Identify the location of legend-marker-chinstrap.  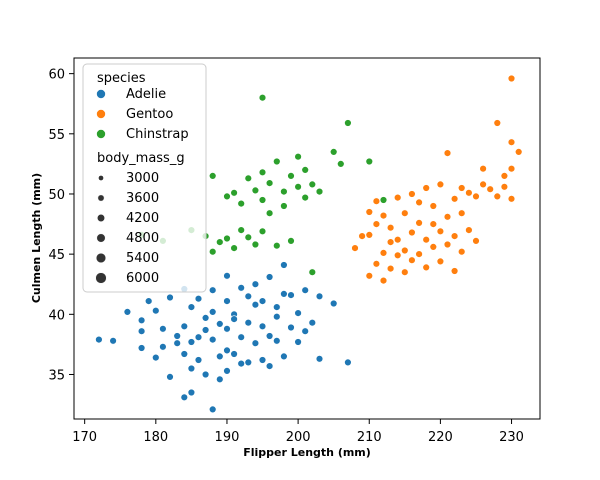
(101, 134).